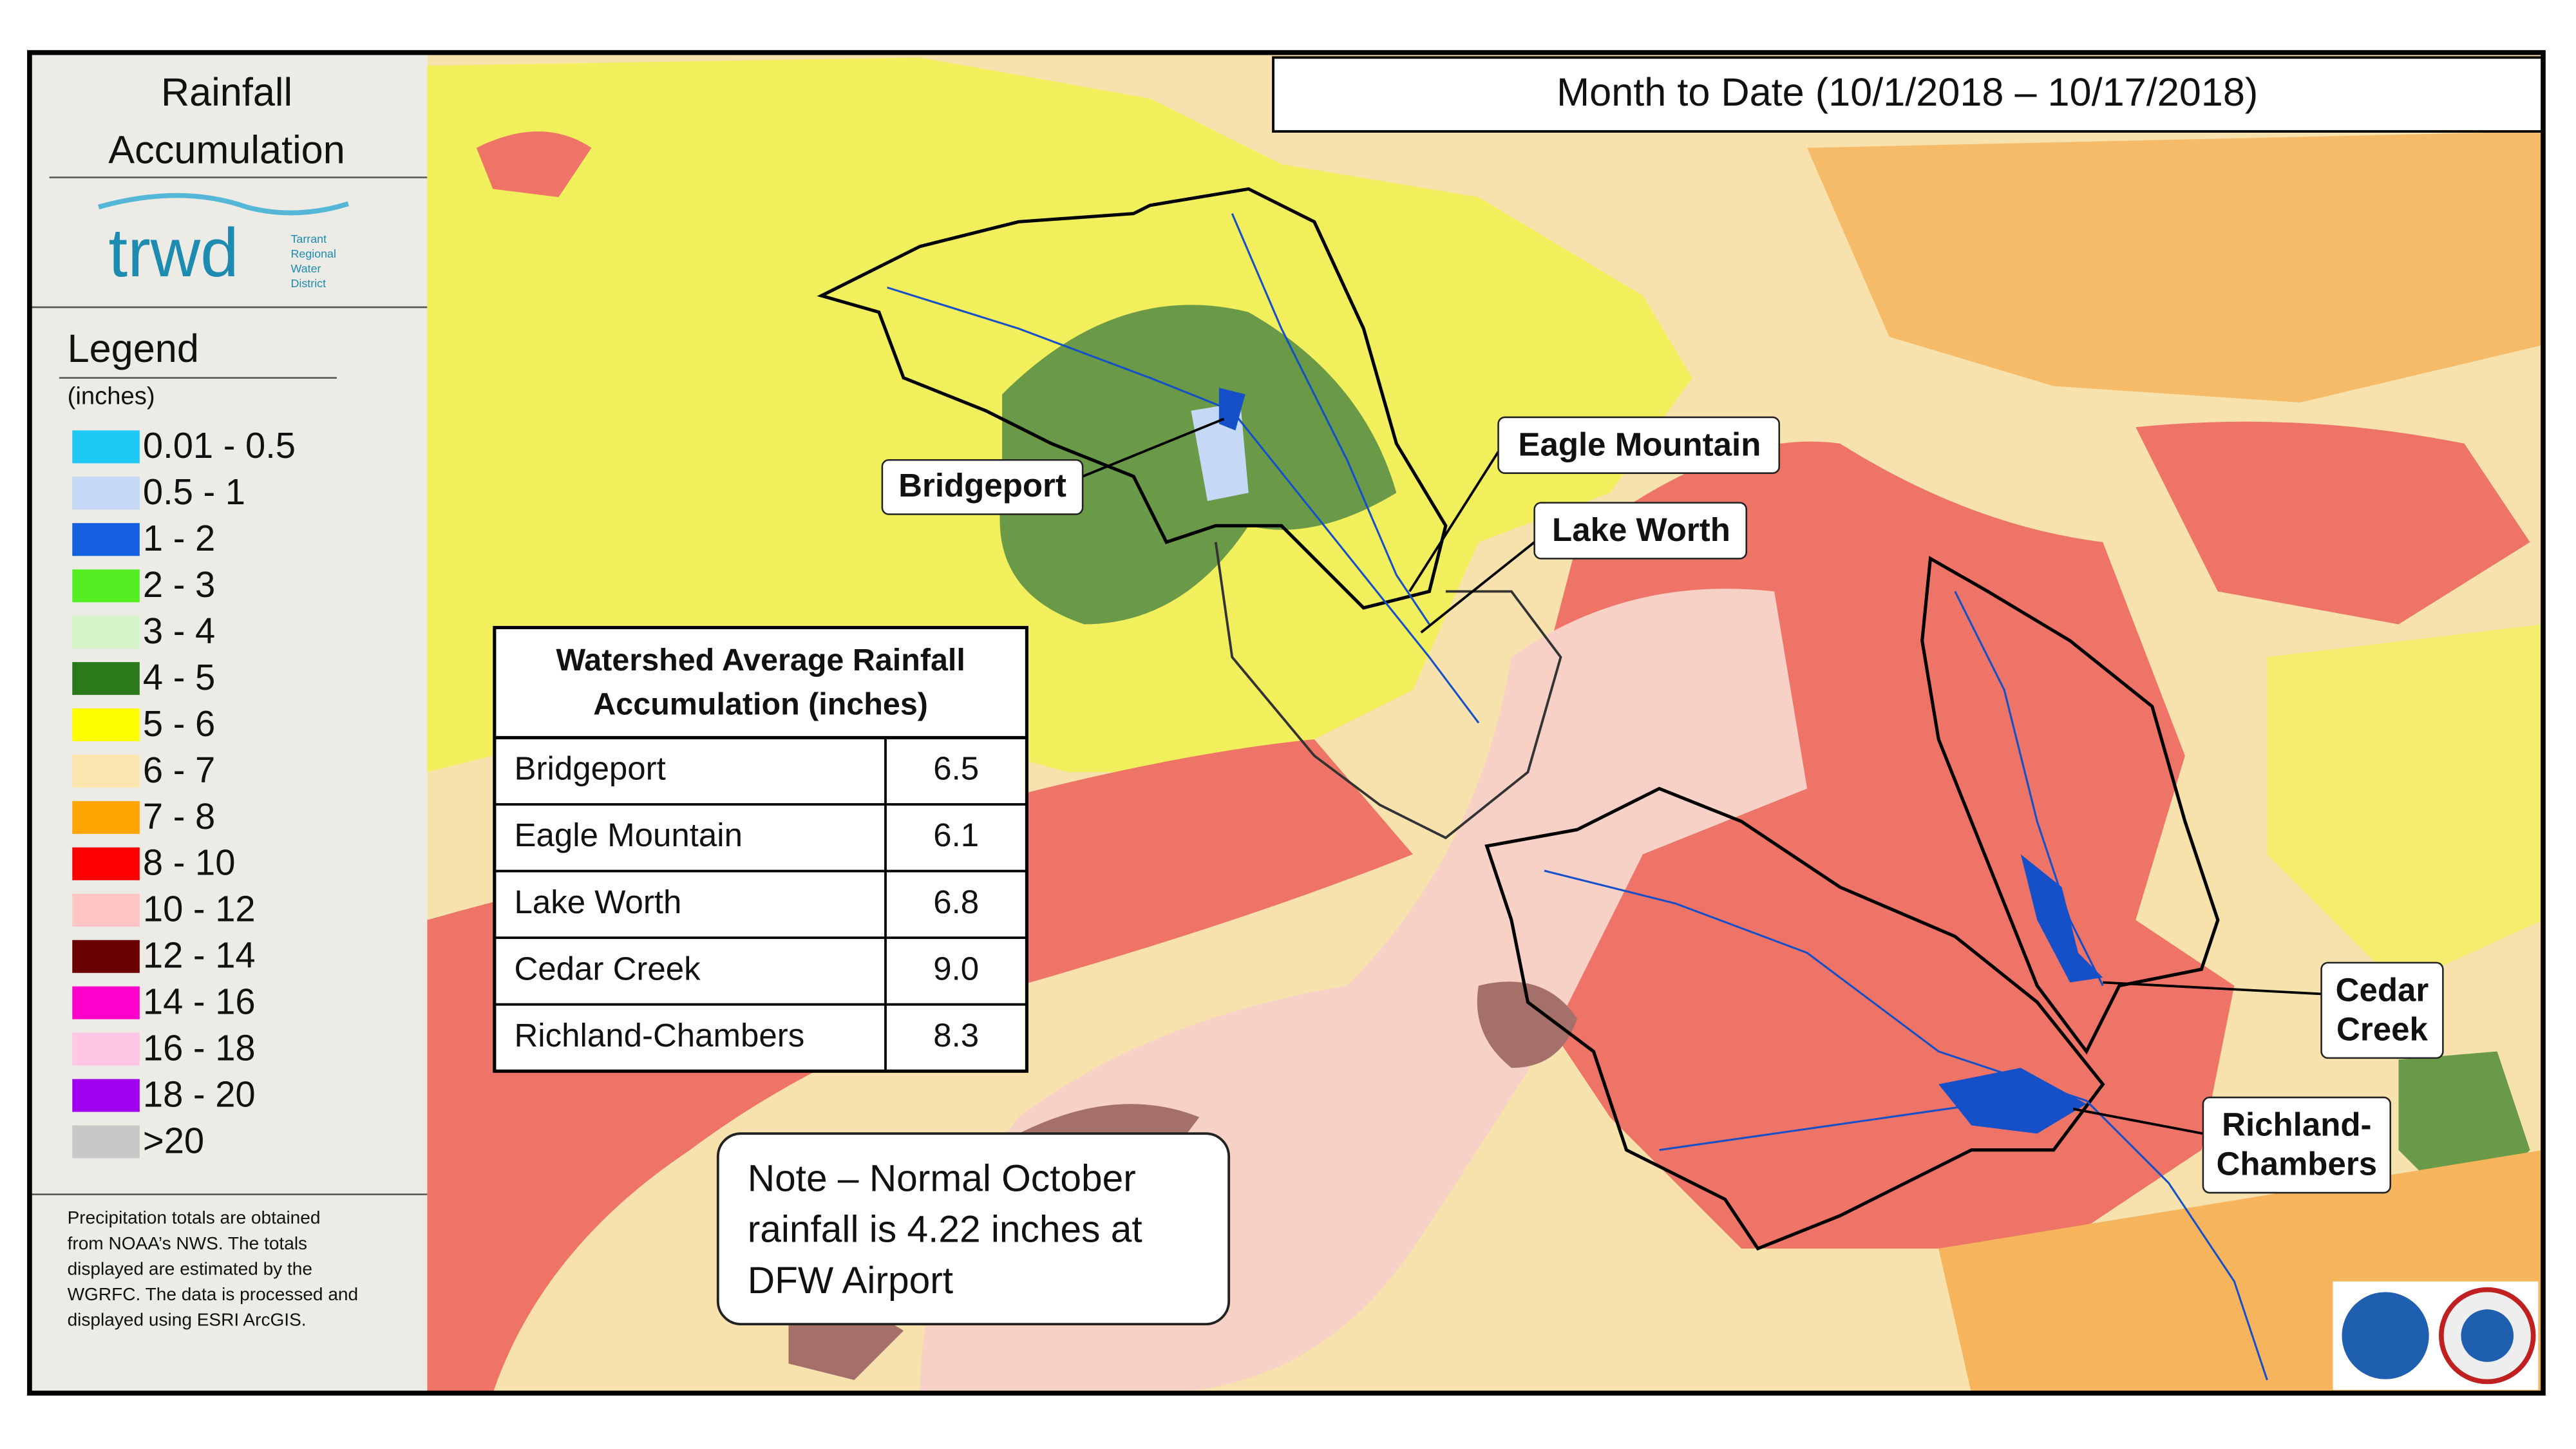 The width and height of the screenshot is (2576, 1449). What do you see at coordinates (133, 349) in the screenshot?
I see `legend-title: Legend` at bounding box center [133, 349].